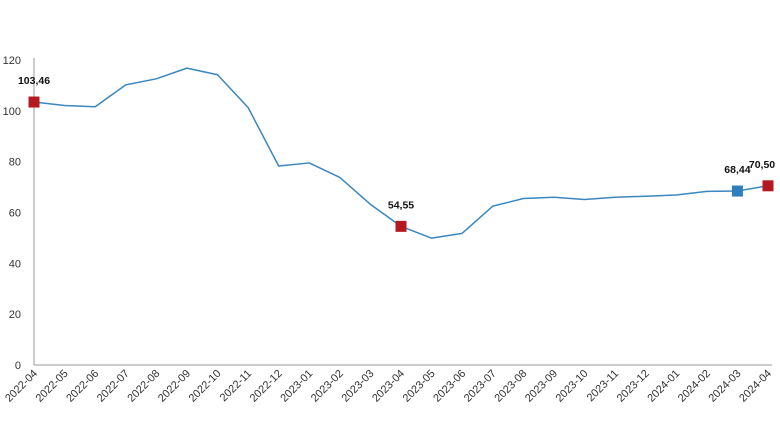 Image resolution: width=780 pixels, height=440 pixels. Describe the element at coordinates (737, 170) in the screenshot. I see `data-label: 68,44` at that location.